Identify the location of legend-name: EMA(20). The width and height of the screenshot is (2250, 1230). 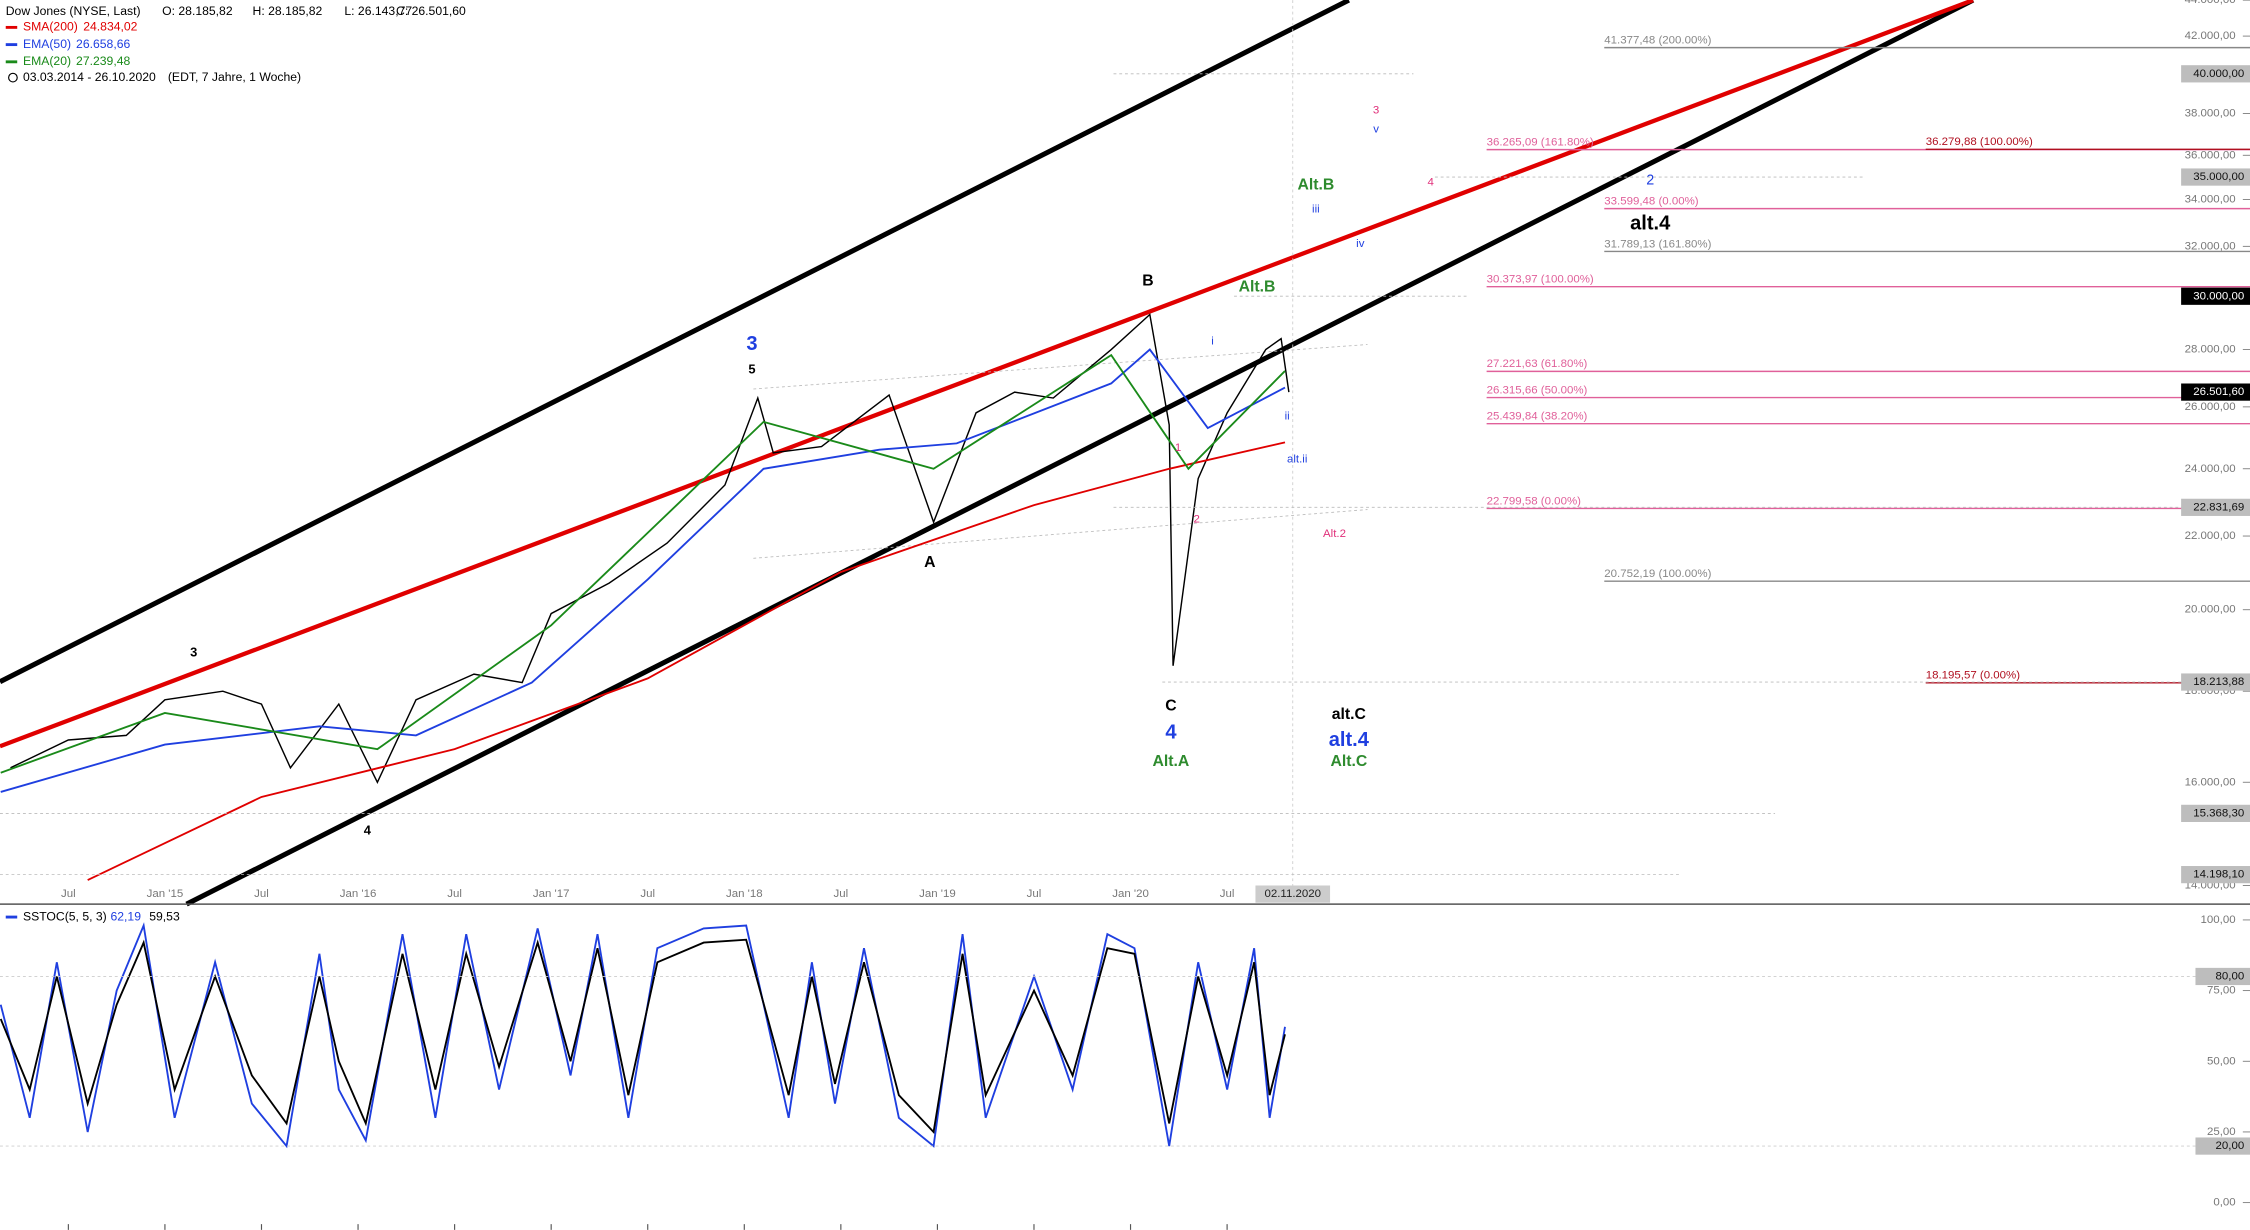
(47, 61).